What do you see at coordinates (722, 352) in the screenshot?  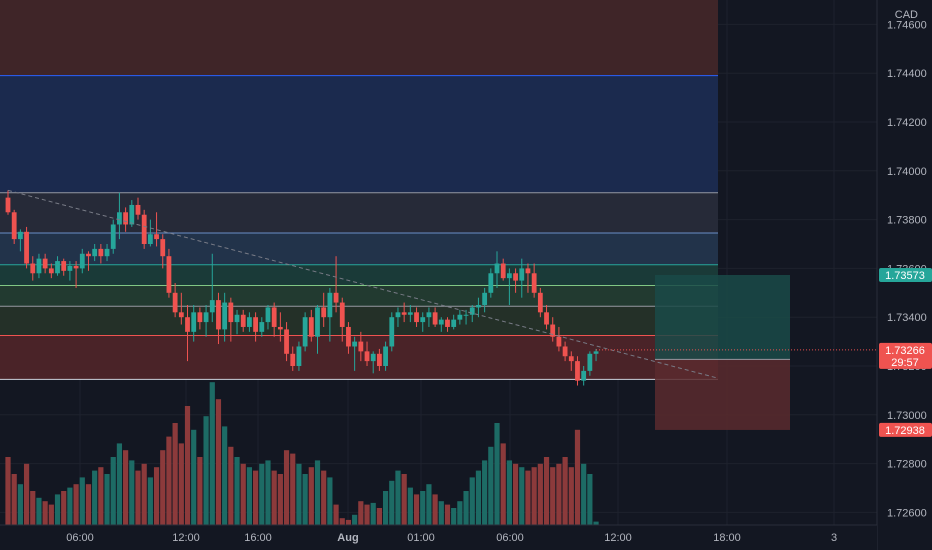 I see `long-position-tool` at bounding box center [722, 352].